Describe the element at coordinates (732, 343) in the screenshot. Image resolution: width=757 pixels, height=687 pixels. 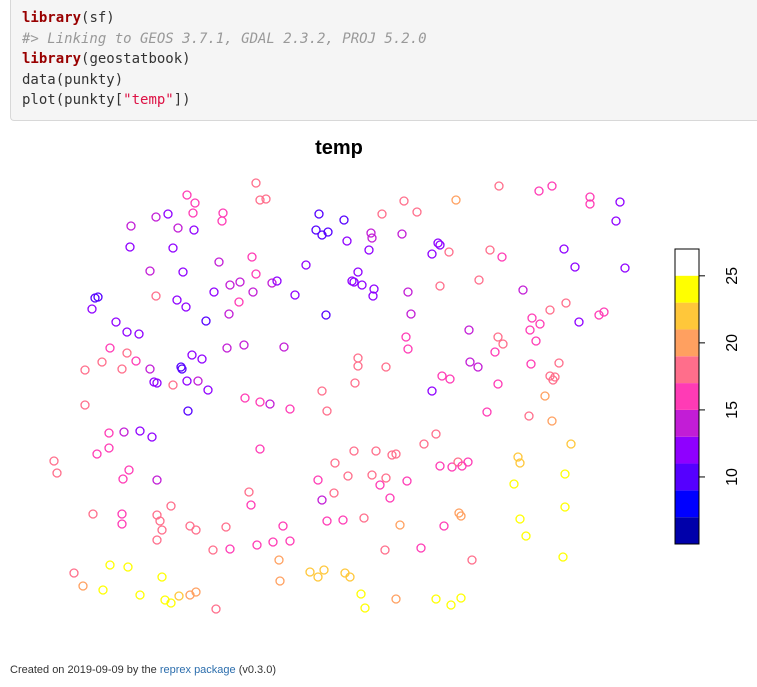
I see `colorbar-tick-label: 20` at that location.